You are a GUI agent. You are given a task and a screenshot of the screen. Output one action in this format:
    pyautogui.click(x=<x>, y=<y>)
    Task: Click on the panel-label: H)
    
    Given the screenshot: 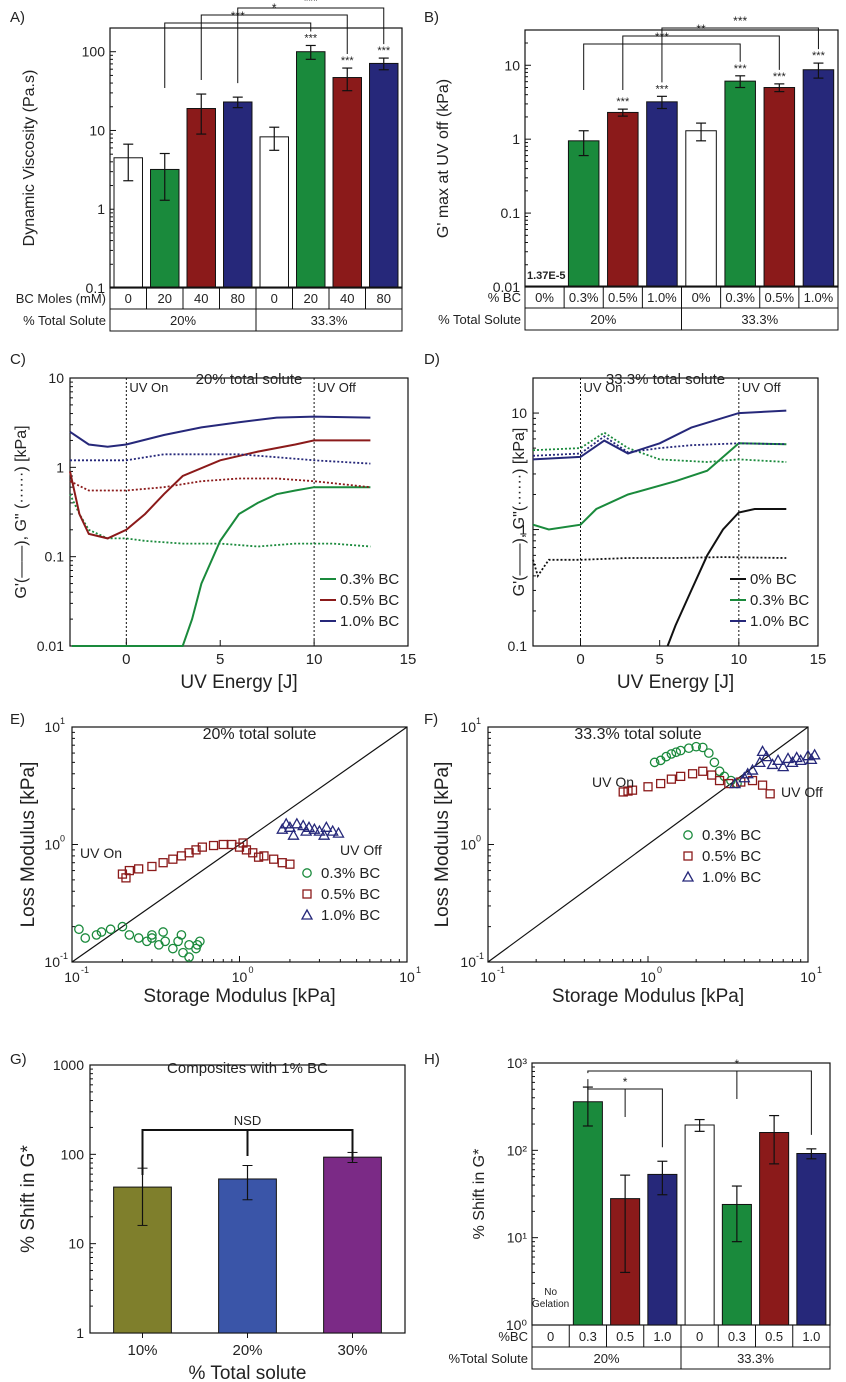 What is the action you would take?
    pyautogui.click(x=432, y=1059)
    